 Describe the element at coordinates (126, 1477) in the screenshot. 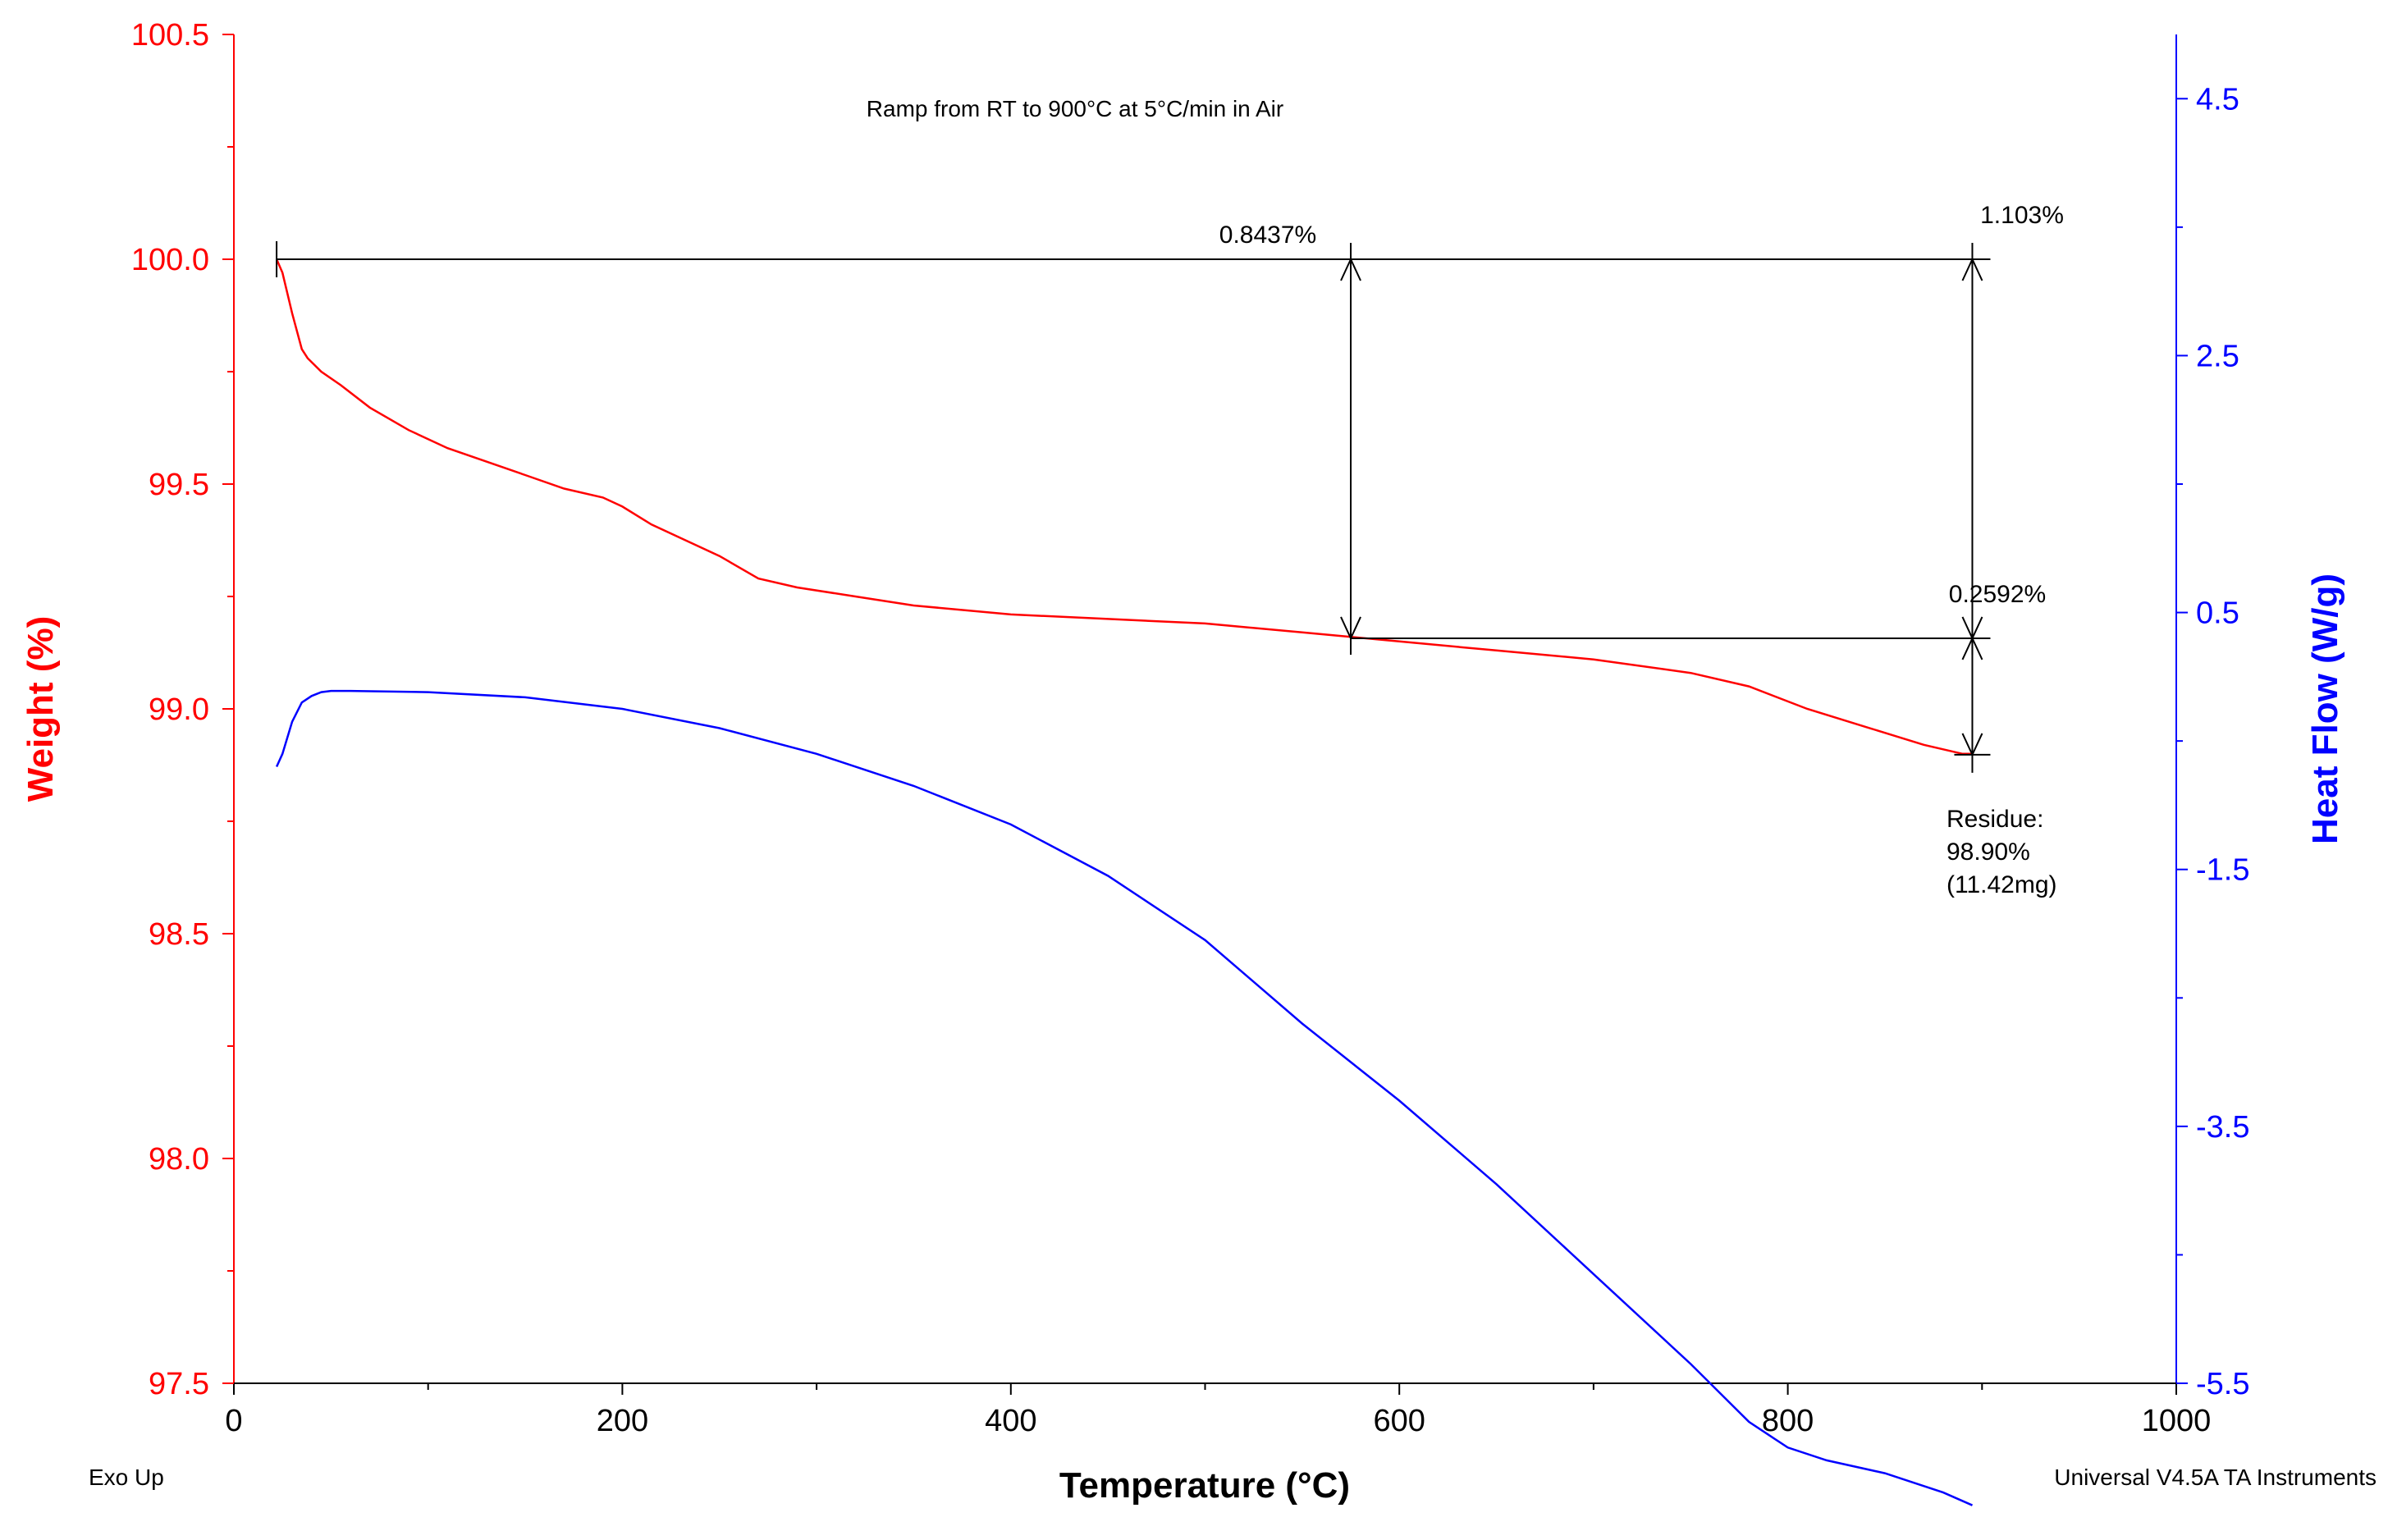

I see `exo-up-label: Exo Up` at that location.